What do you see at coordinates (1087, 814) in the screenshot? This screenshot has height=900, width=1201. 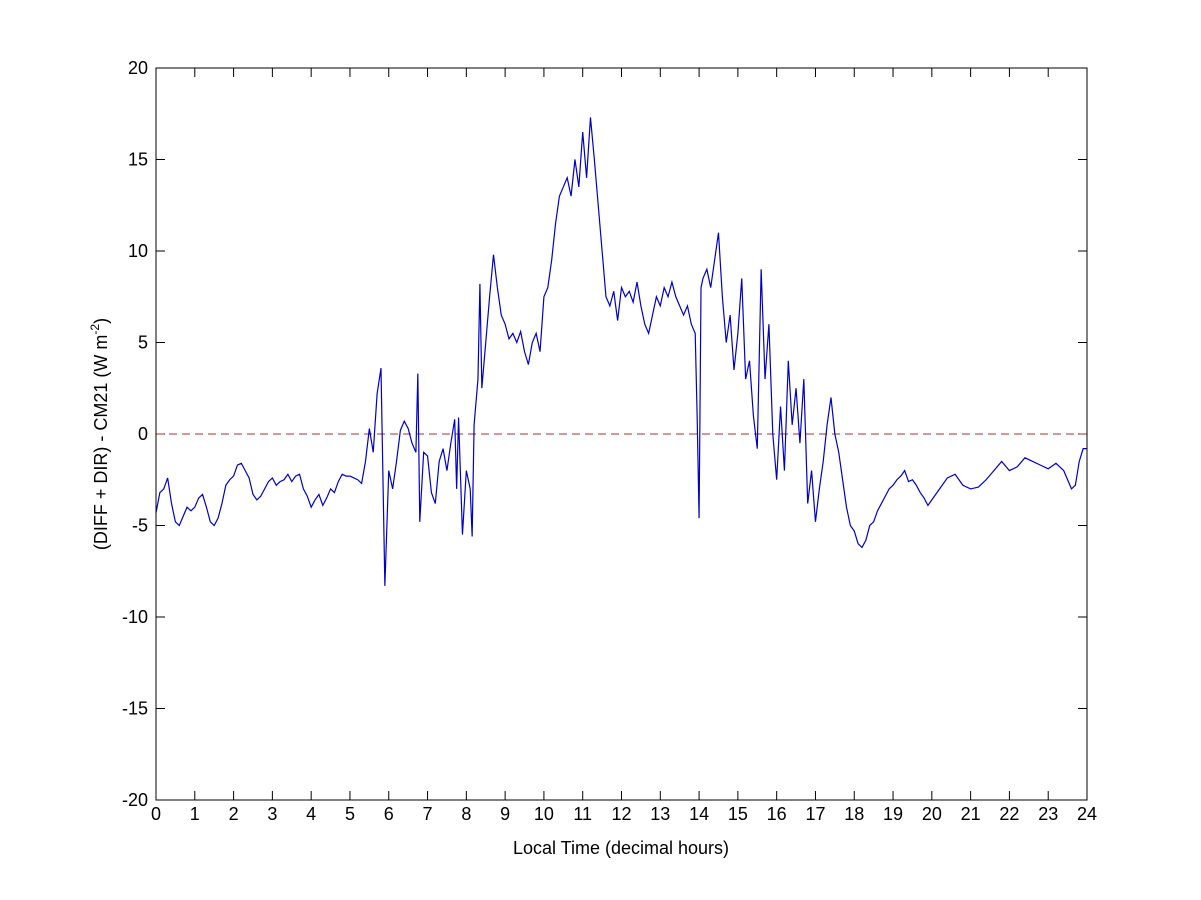 I see `x-tick-label: 24` at bounding box center [1087, 814].